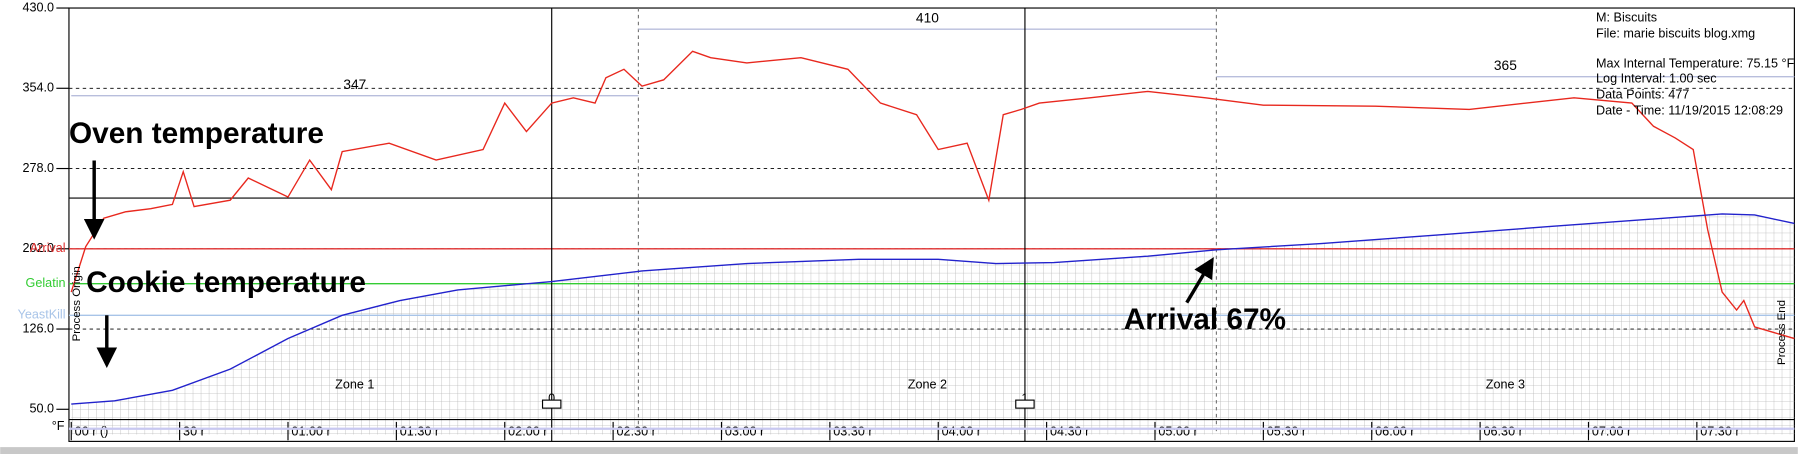 This screenshot has width=1798, height=454. Describe the element at coordinates (1505, 65) in the screenshot. I see `zone-setpoint-label: 365` at that location.